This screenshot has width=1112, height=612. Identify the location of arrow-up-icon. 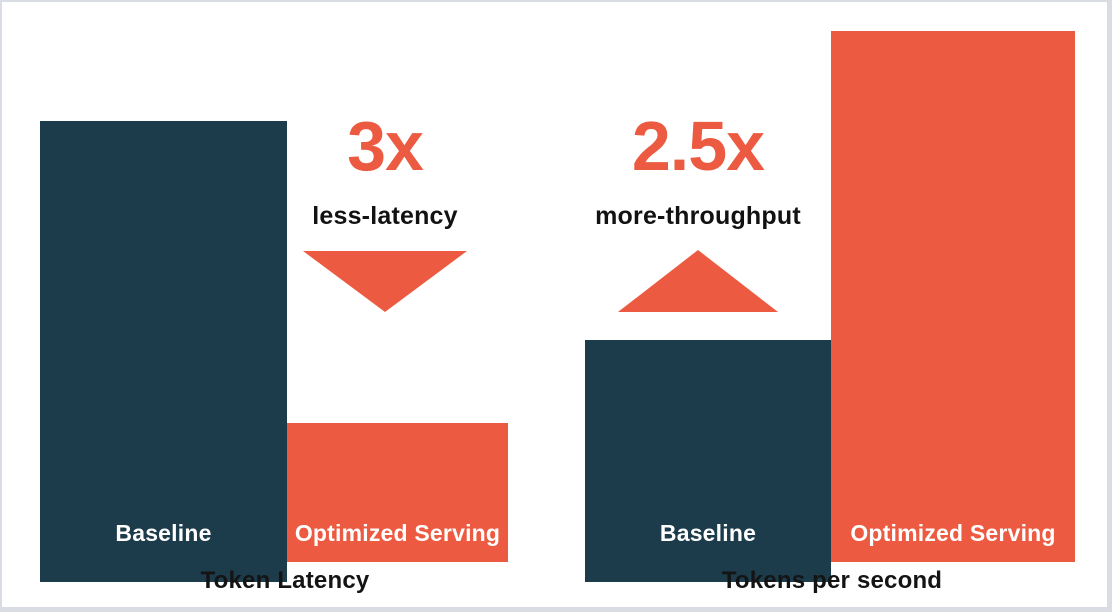
(698, 281).